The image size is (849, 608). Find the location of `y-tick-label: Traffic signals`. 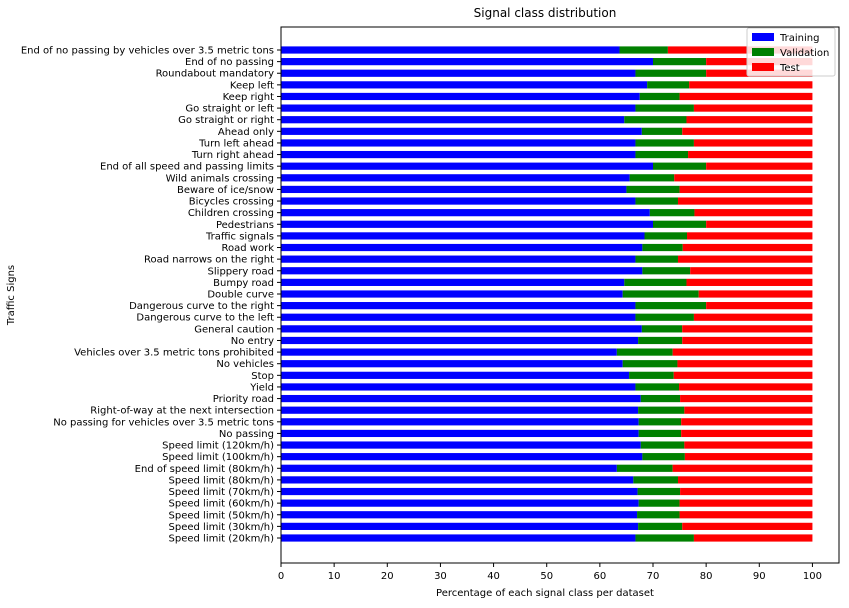

y-tick-label: Traffic signals is located at coordinates (239, 236).